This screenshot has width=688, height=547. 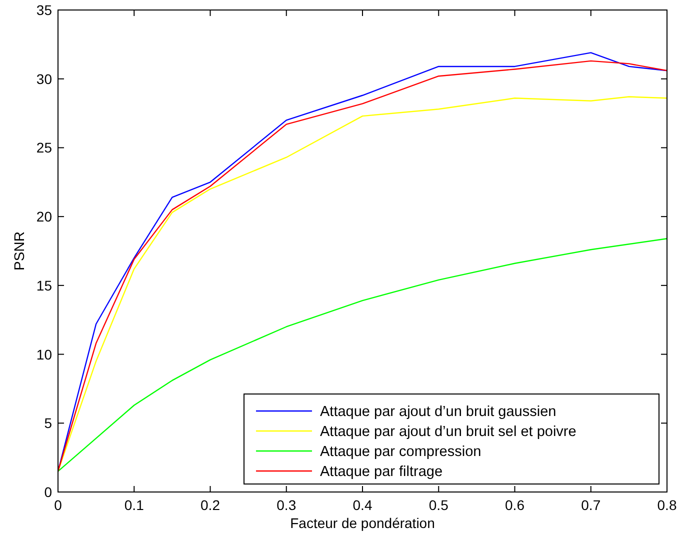 I want to click on x-tick-label: 0.3, so click(x=286, y=505).